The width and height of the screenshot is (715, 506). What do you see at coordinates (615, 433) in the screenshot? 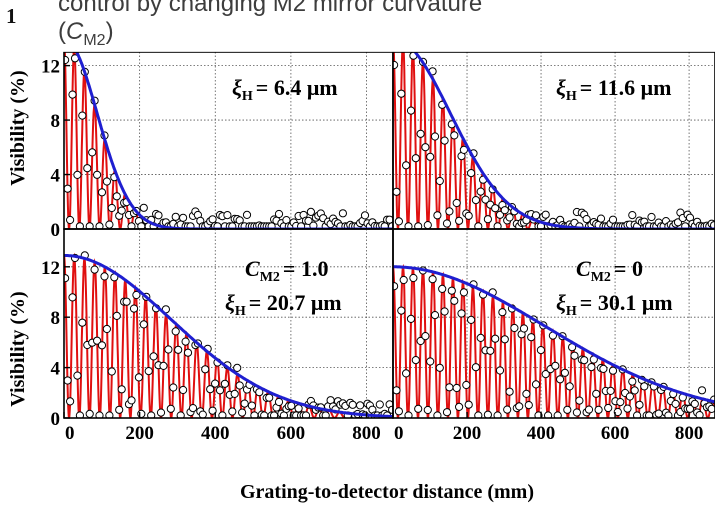
I see `x-tick-label: 600` at bounding box center [615, 433].